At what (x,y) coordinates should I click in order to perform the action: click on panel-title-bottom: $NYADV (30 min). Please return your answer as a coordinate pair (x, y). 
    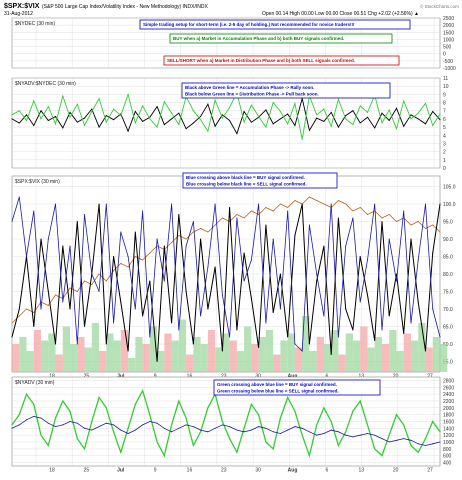
    Looking at the image, I should click on (35, 383).